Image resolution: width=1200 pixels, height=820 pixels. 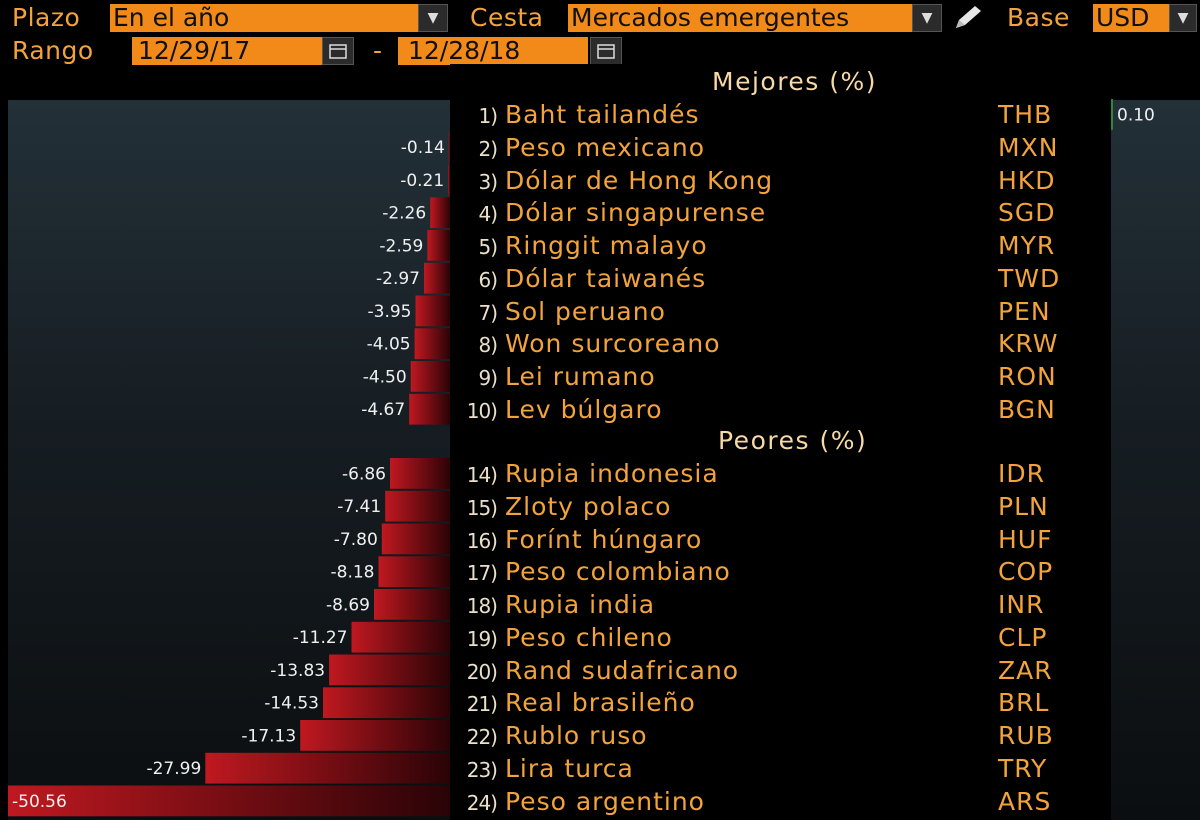 I want to click on currency-name: Rublo ruso, so click(x=576, y=735).